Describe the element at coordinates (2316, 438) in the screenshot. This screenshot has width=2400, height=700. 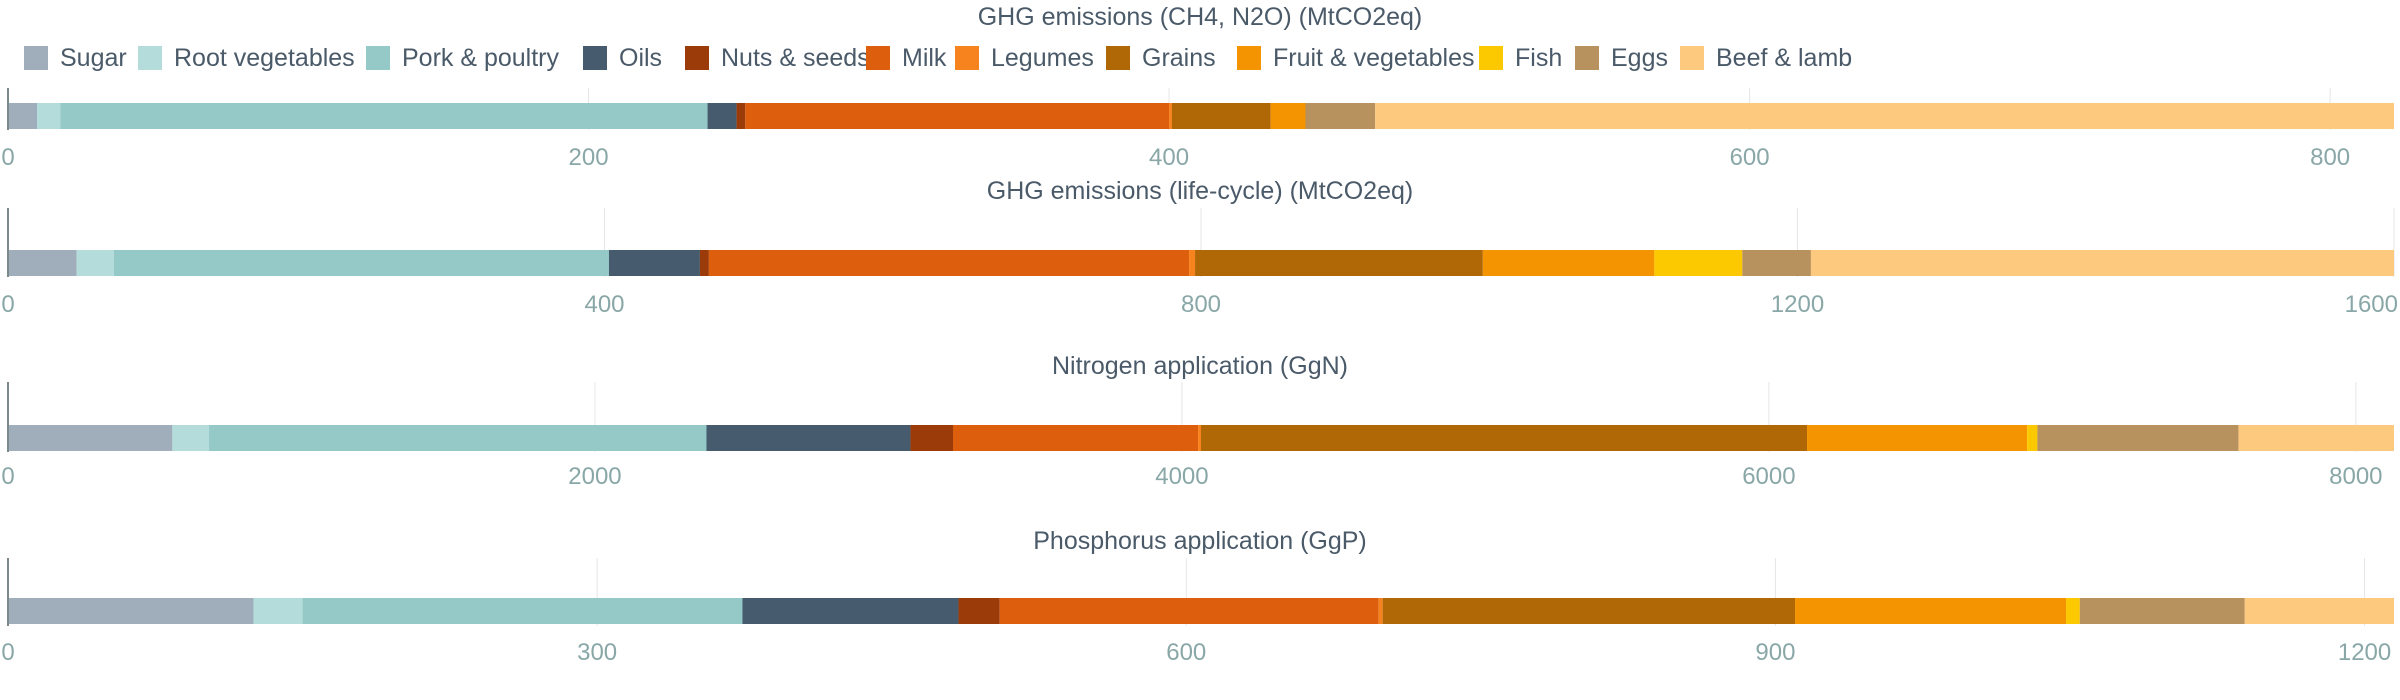
I see `bar-segment: Beef & lamb: 530` at that location.